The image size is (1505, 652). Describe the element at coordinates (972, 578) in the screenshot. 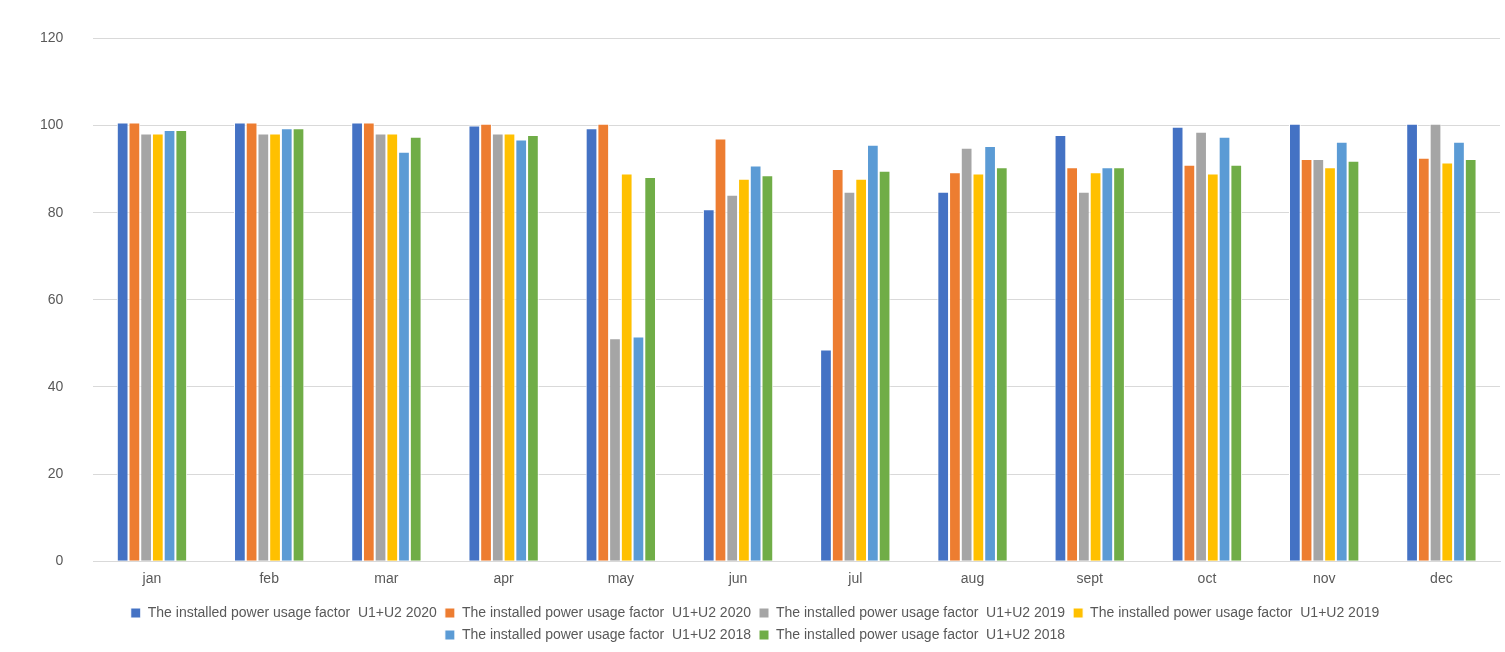

I see `x-tick-label: aug` at that location.